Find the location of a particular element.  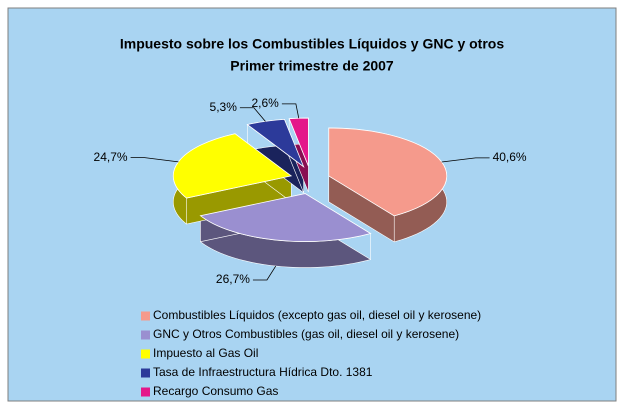

data-label: 26,7% is located at coordinates (233, 279).